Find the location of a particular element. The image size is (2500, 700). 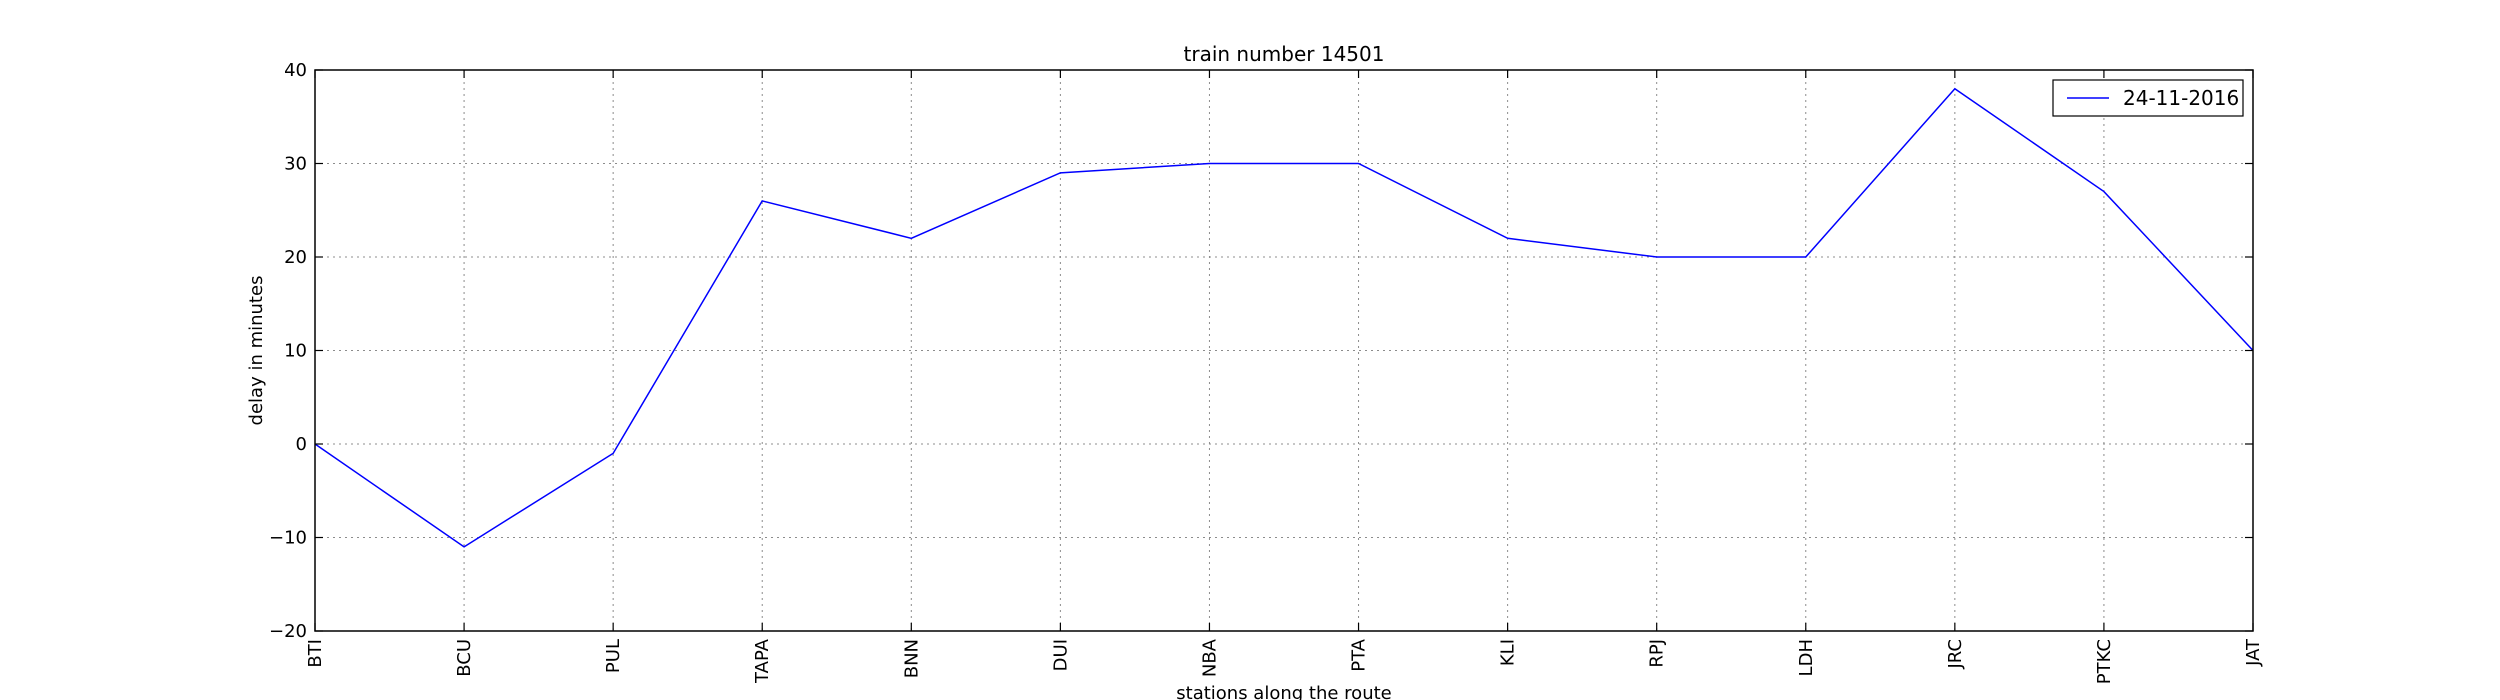

x-tick-label: BCU is located at coordinates (464, 658).